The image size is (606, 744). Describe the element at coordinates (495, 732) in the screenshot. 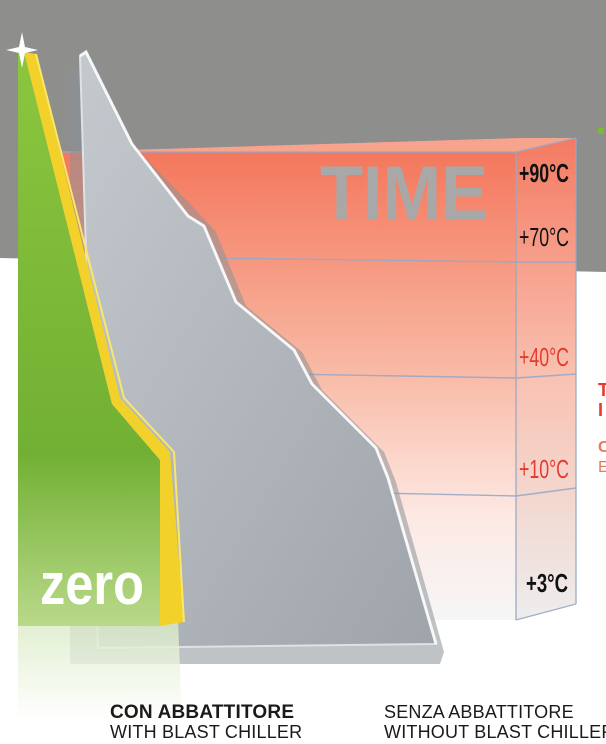

I see `caption-without-en: WITHOUT BLAST CHILLER` at that location.